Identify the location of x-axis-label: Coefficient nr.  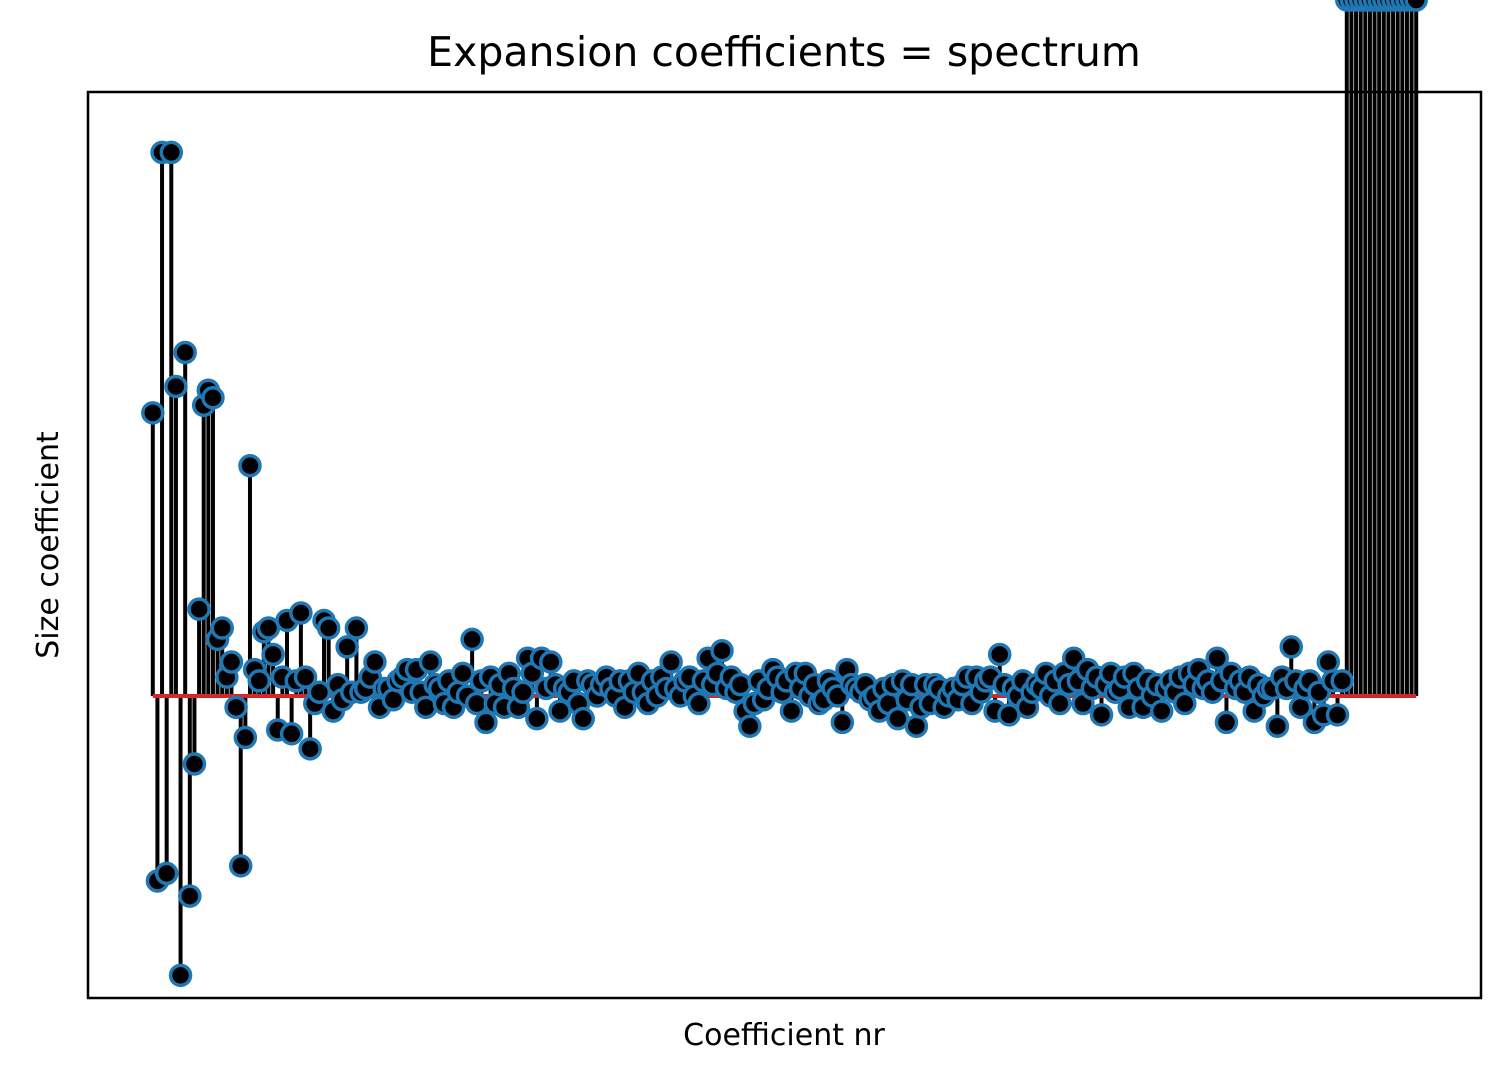
(784, 1035).